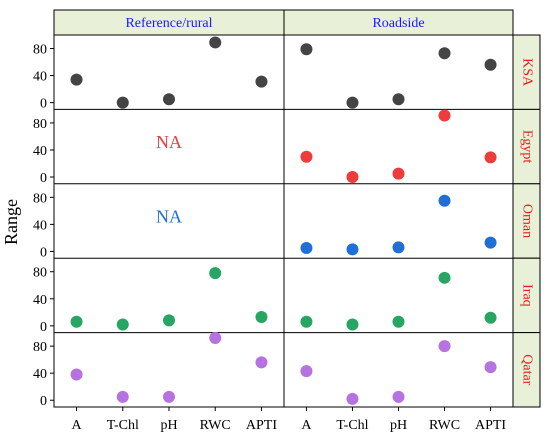  Describe the element at coordinates (122, 102) in the screenshot. I see `point-ksa-reference-t-chl` at that location.